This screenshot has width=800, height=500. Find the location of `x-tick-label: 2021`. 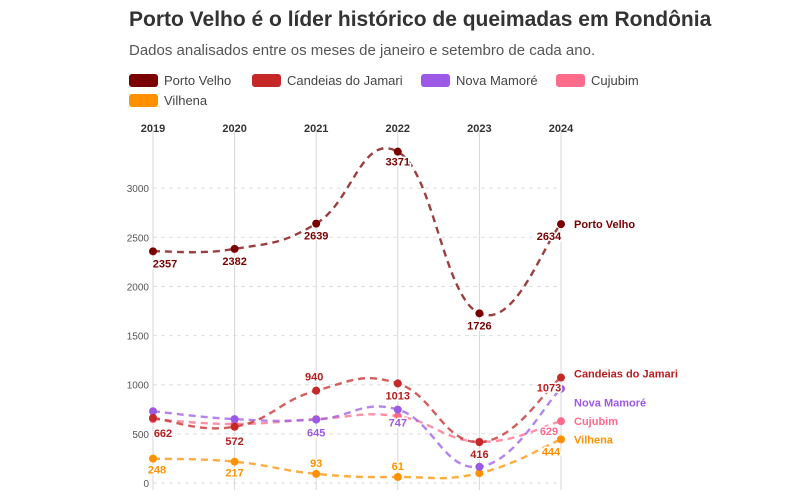

x-tick-label: 2021 is located at coordinates (316, 129).